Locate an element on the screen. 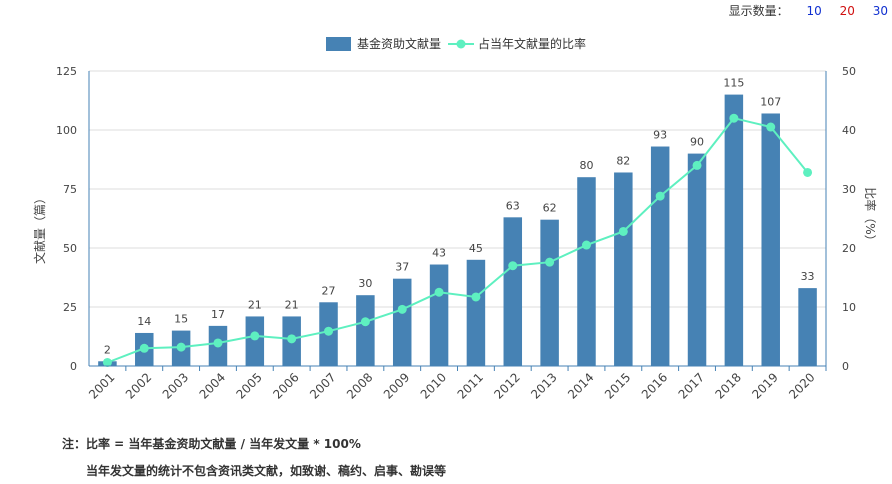  x-tick-label: 2012 is located at coordinates (506, 385).